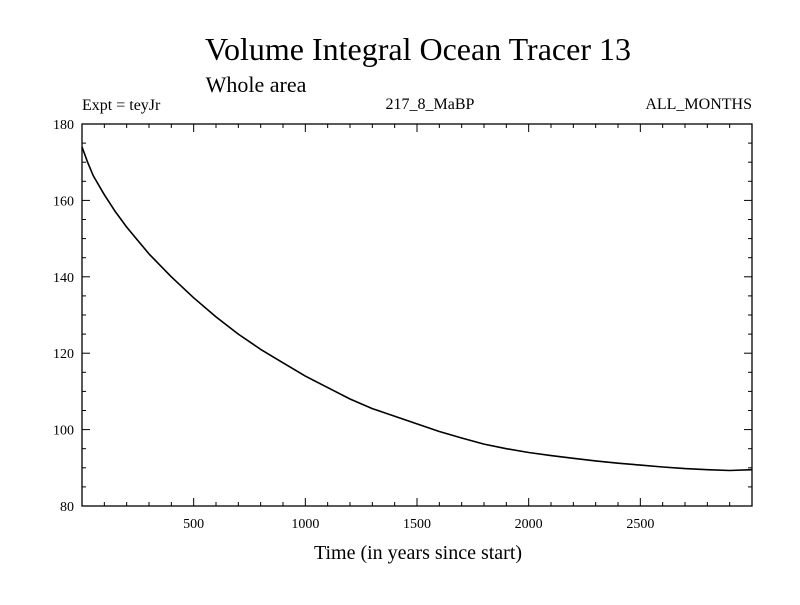  Describe the element at coordinates (67, 507) in the screenshot. I see `y-tick-label: 80` at that location.